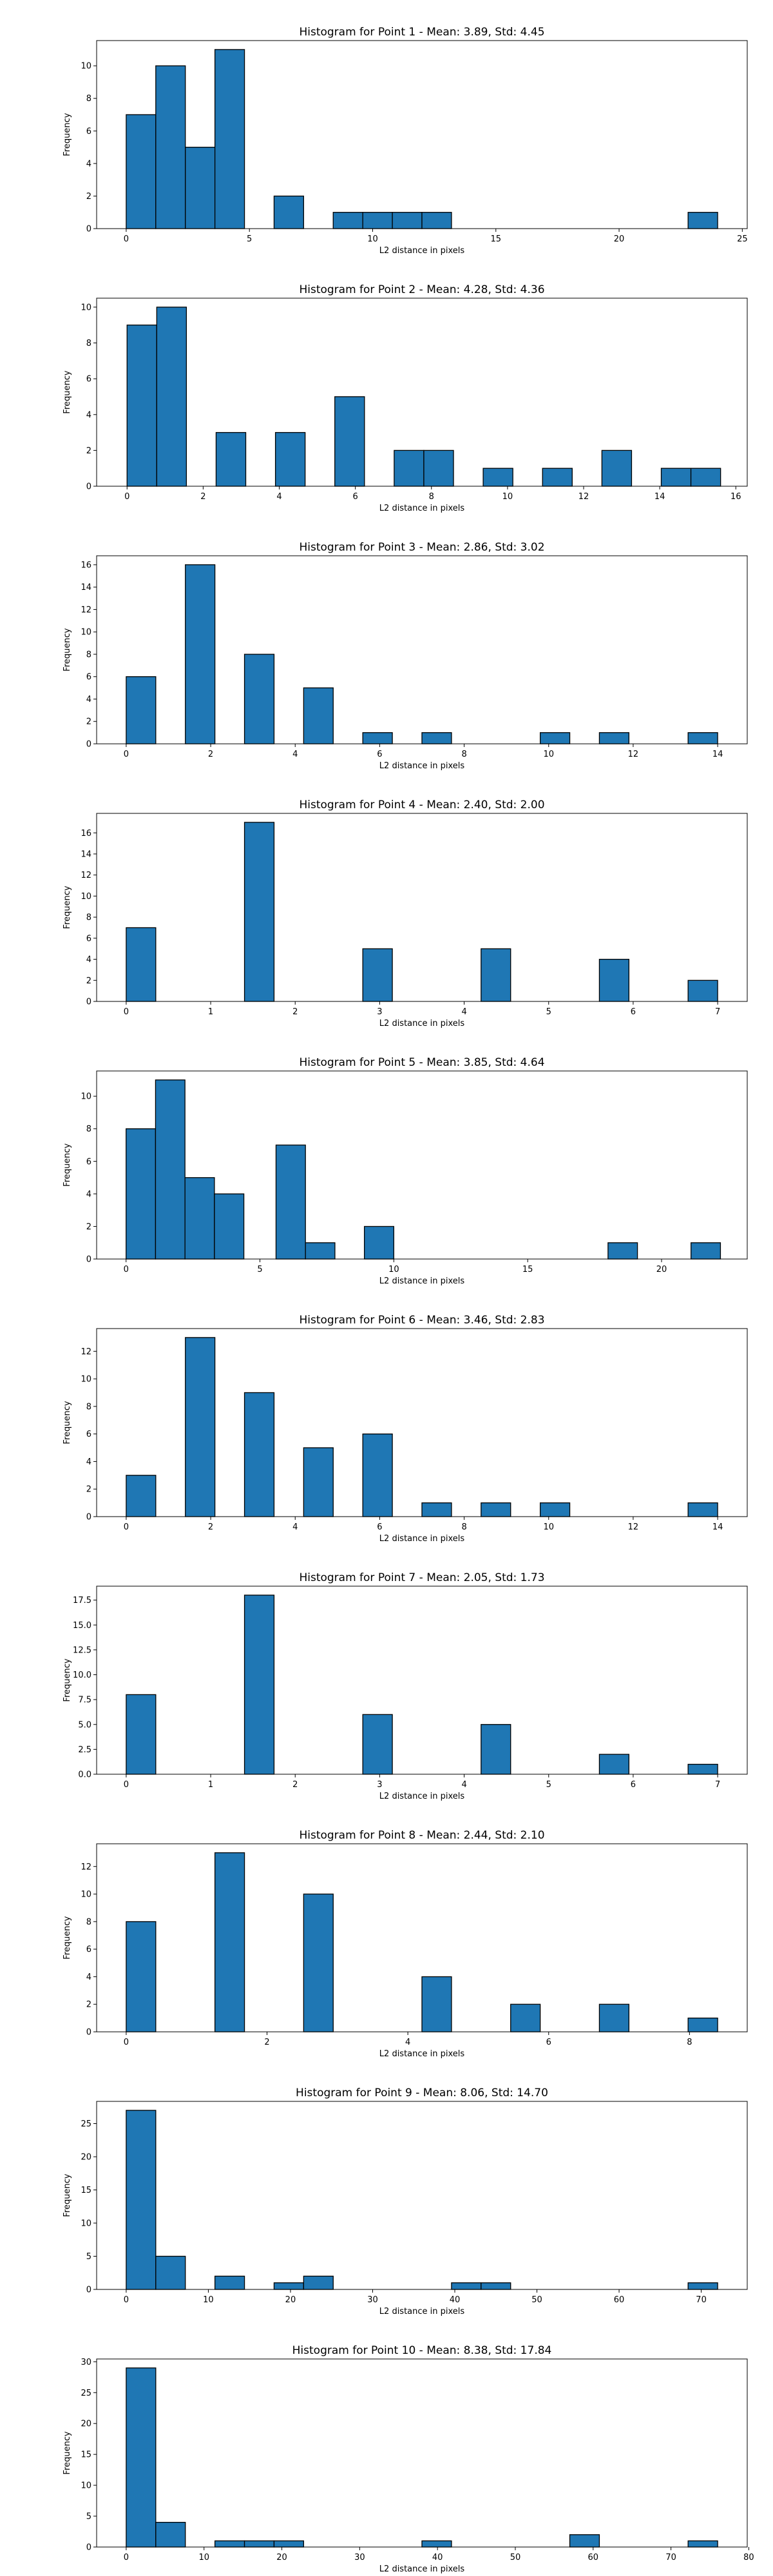 The height and width of the screenshot is (2576, 773). Describe the element at coordinates (82, 1601) in the screenshot. I see `y-tick-label: 17.5` at that location.